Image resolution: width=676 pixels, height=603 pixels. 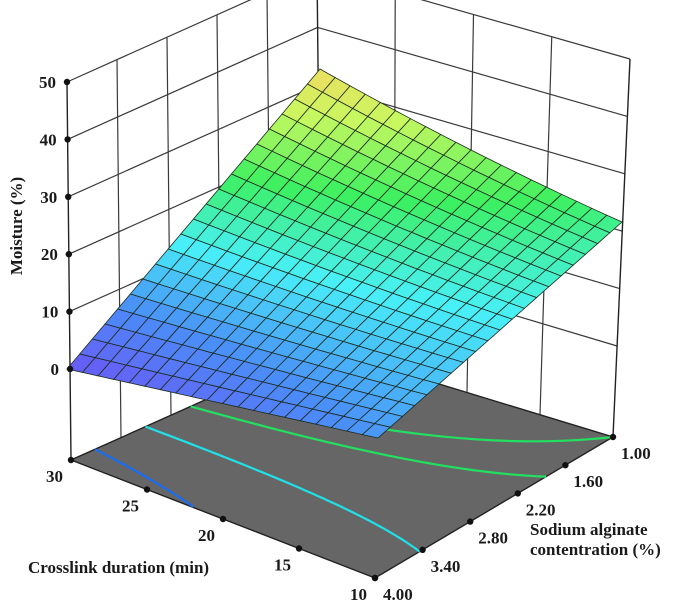 I want to click on z-tick-label: 0, so click(x=55, y=369).